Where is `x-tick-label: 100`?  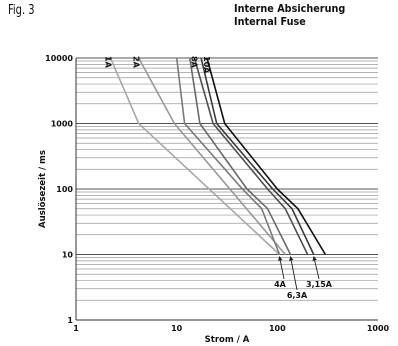
x-tick-label: 100 is located at coordinates (277, 328).